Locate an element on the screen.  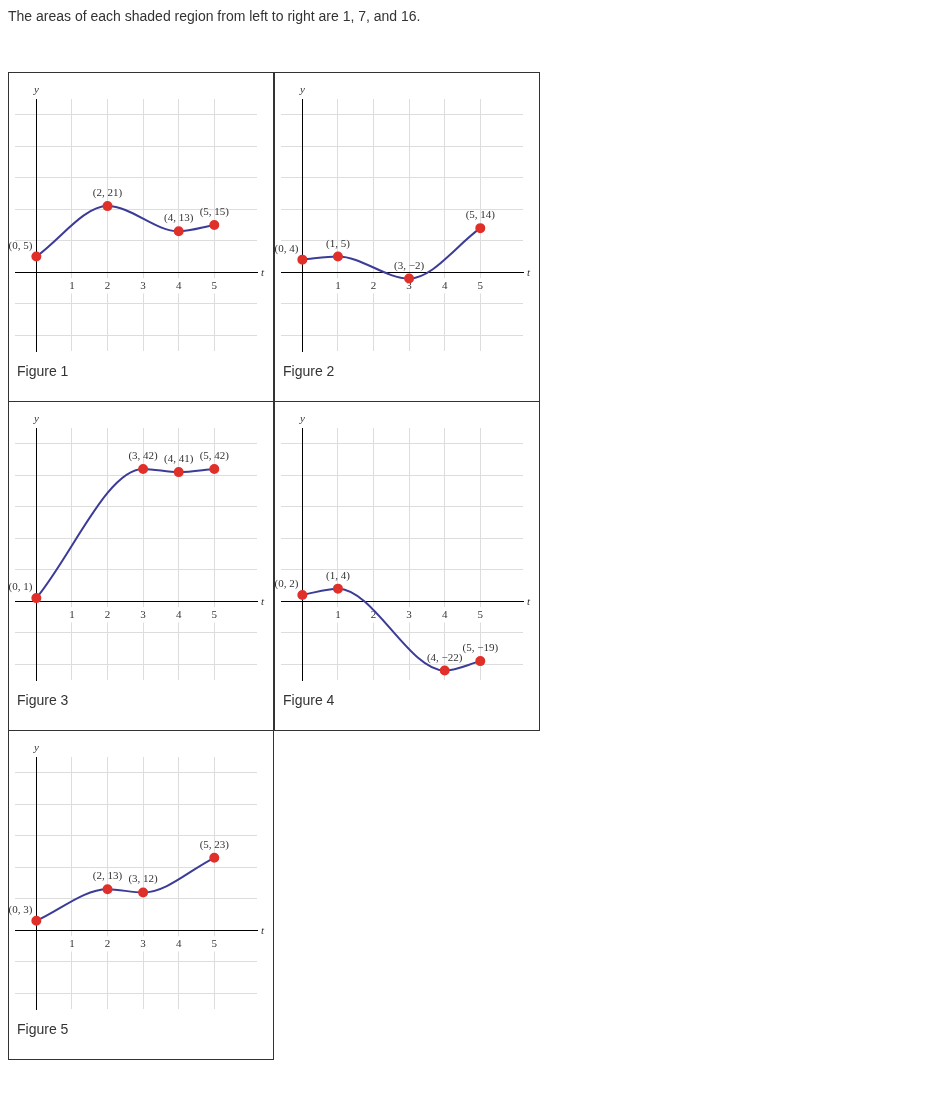
text: Figure 1 is located at coordinates (43, 371).